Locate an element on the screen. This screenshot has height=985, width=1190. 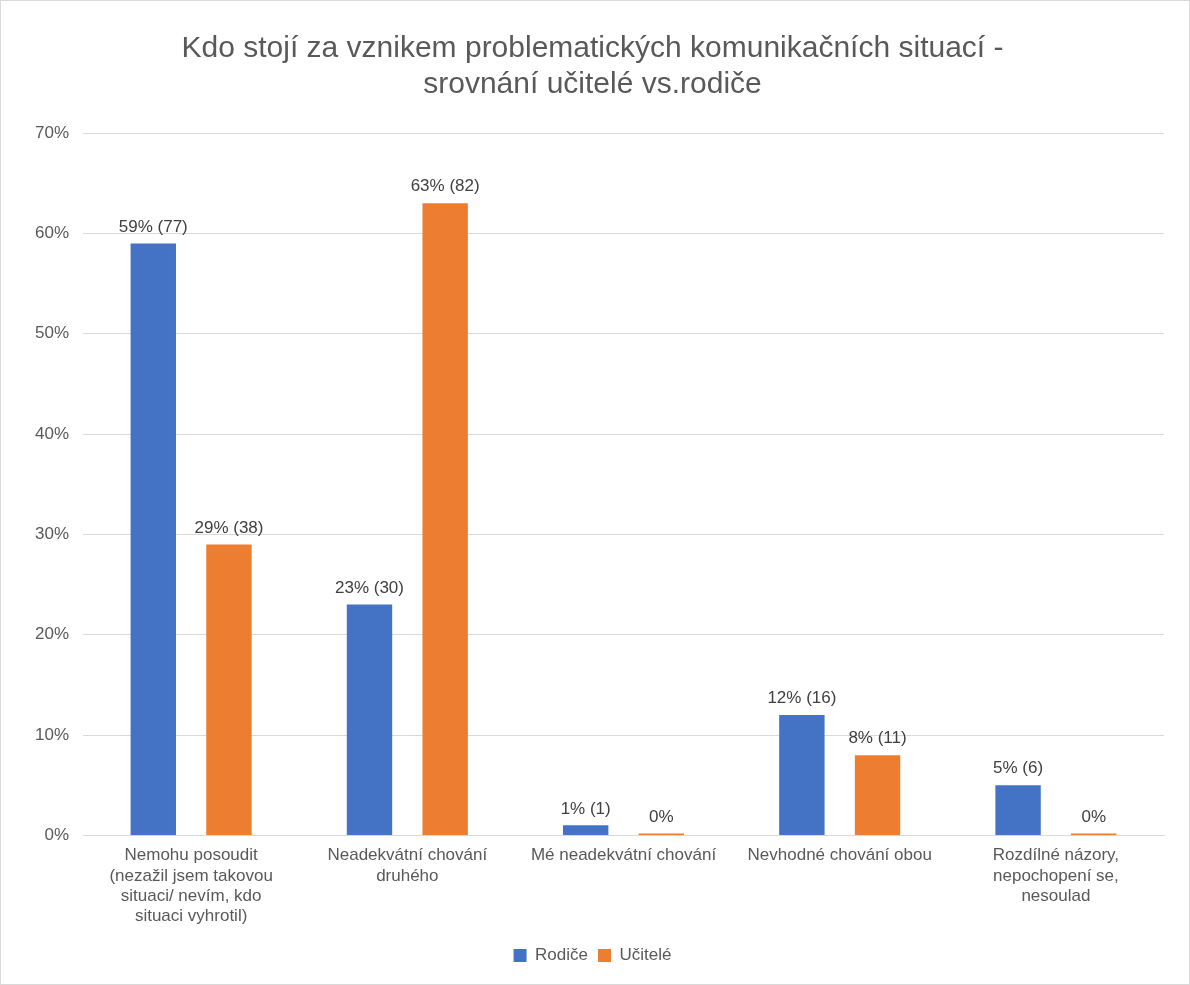
y-tick-label: 70% is located at coordinates (52, 132).